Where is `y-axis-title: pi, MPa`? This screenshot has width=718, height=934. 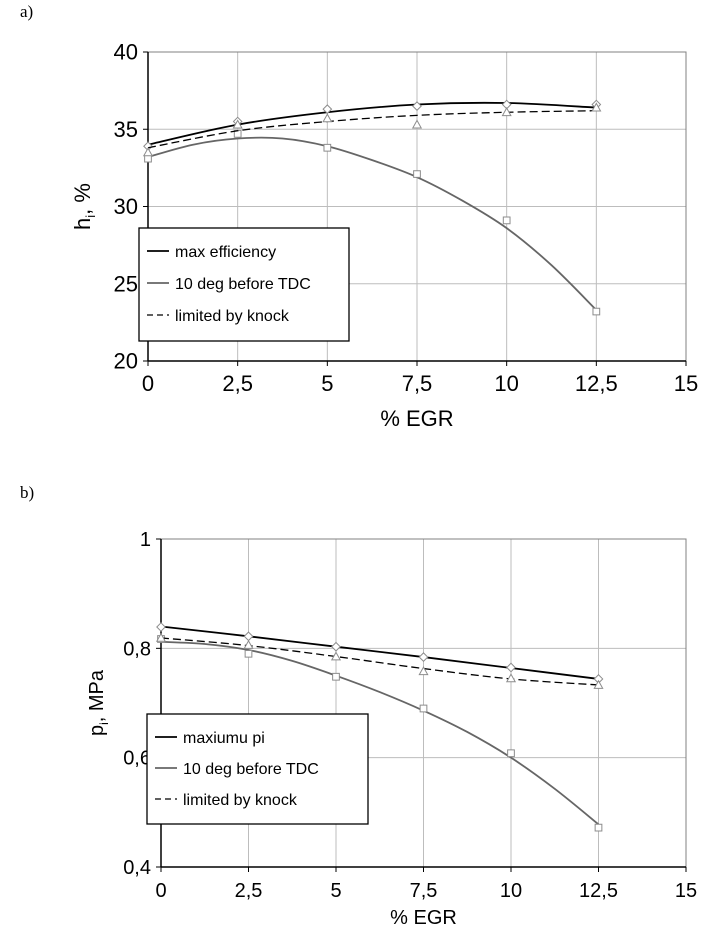
y-axis-title: pi, MPa is located at coordinates (98, 702).